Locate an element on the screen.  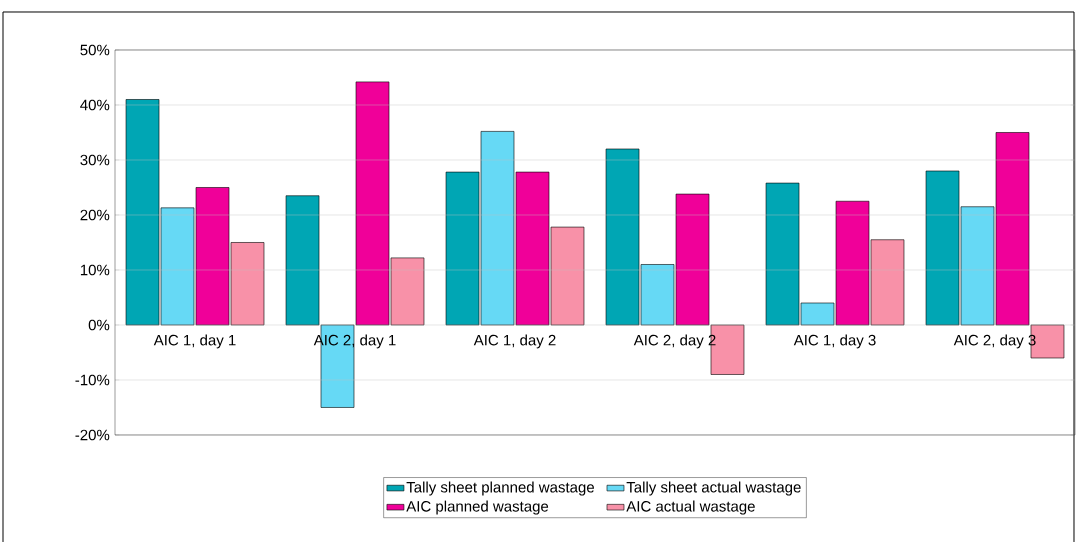
y-tick-label: 0% is located at coordinates (99, 325).